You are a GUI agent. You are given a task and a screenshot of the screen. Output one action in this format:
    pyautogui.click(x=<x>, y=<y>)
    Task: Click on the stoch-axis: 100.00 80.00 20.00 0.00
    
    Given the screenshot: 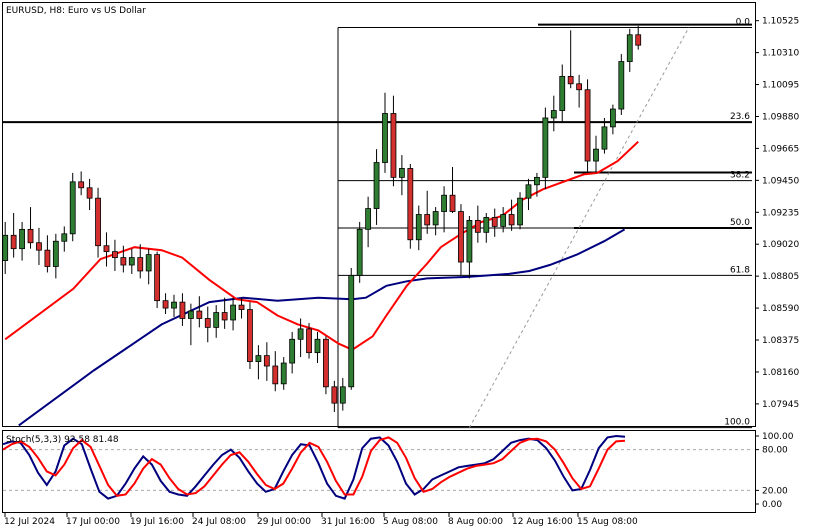 What is the action you would take?
    pyautogui.click(x=774, y=471)
    